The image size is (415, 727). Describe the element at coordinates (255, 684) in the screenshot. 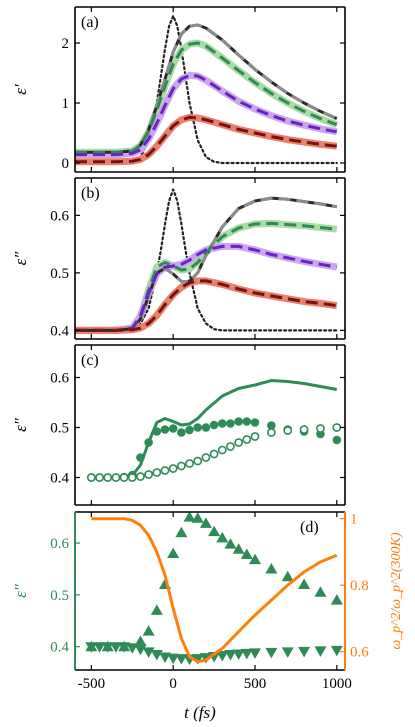

I see `x-tick-label: 500` at that location.